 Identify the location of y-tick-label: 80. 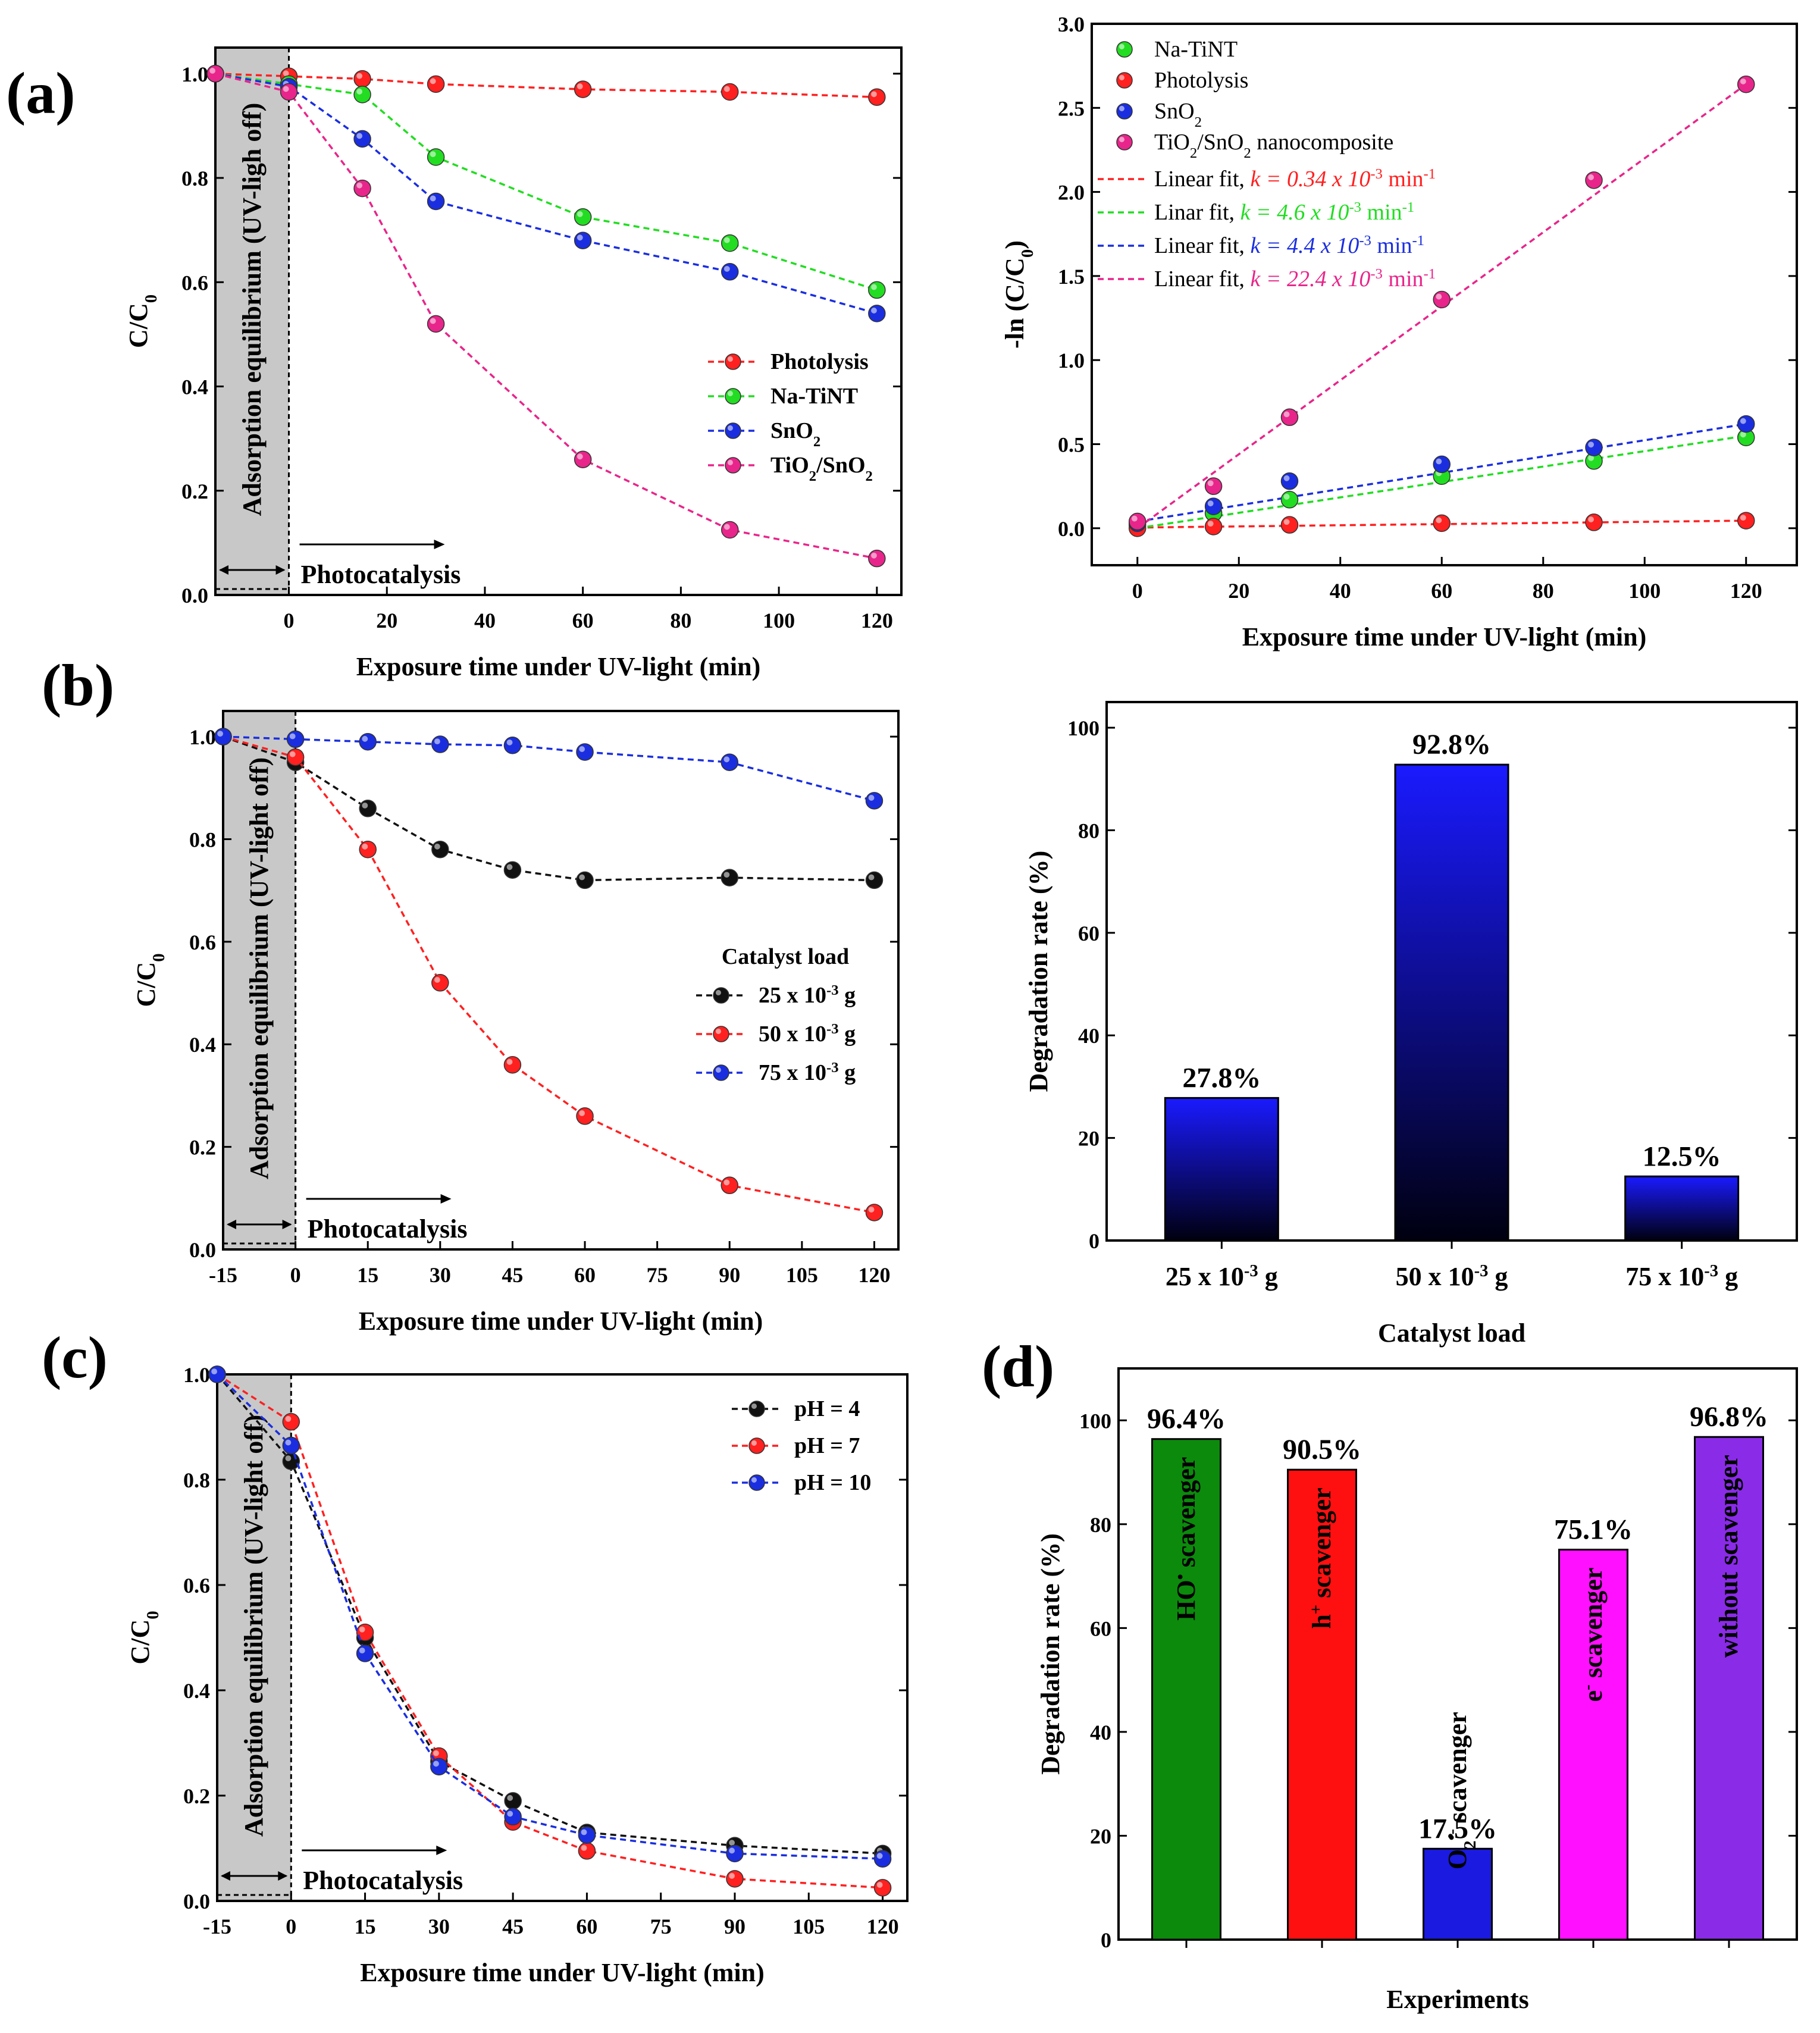
(1088, 830).